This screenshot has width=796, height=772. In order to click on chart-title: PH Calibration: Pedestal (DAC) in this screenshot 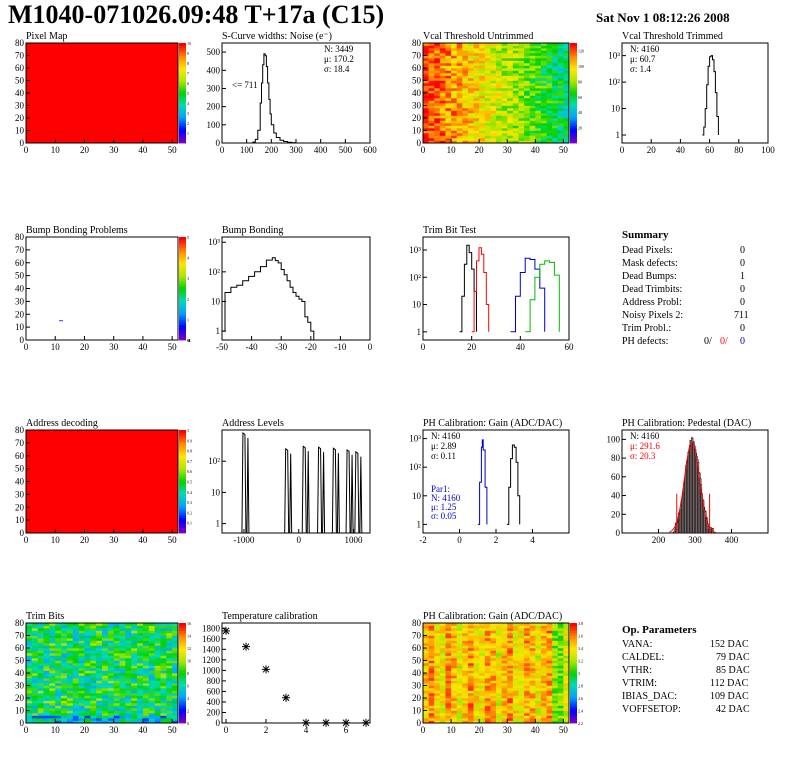, I will do `click(686, 423)`.